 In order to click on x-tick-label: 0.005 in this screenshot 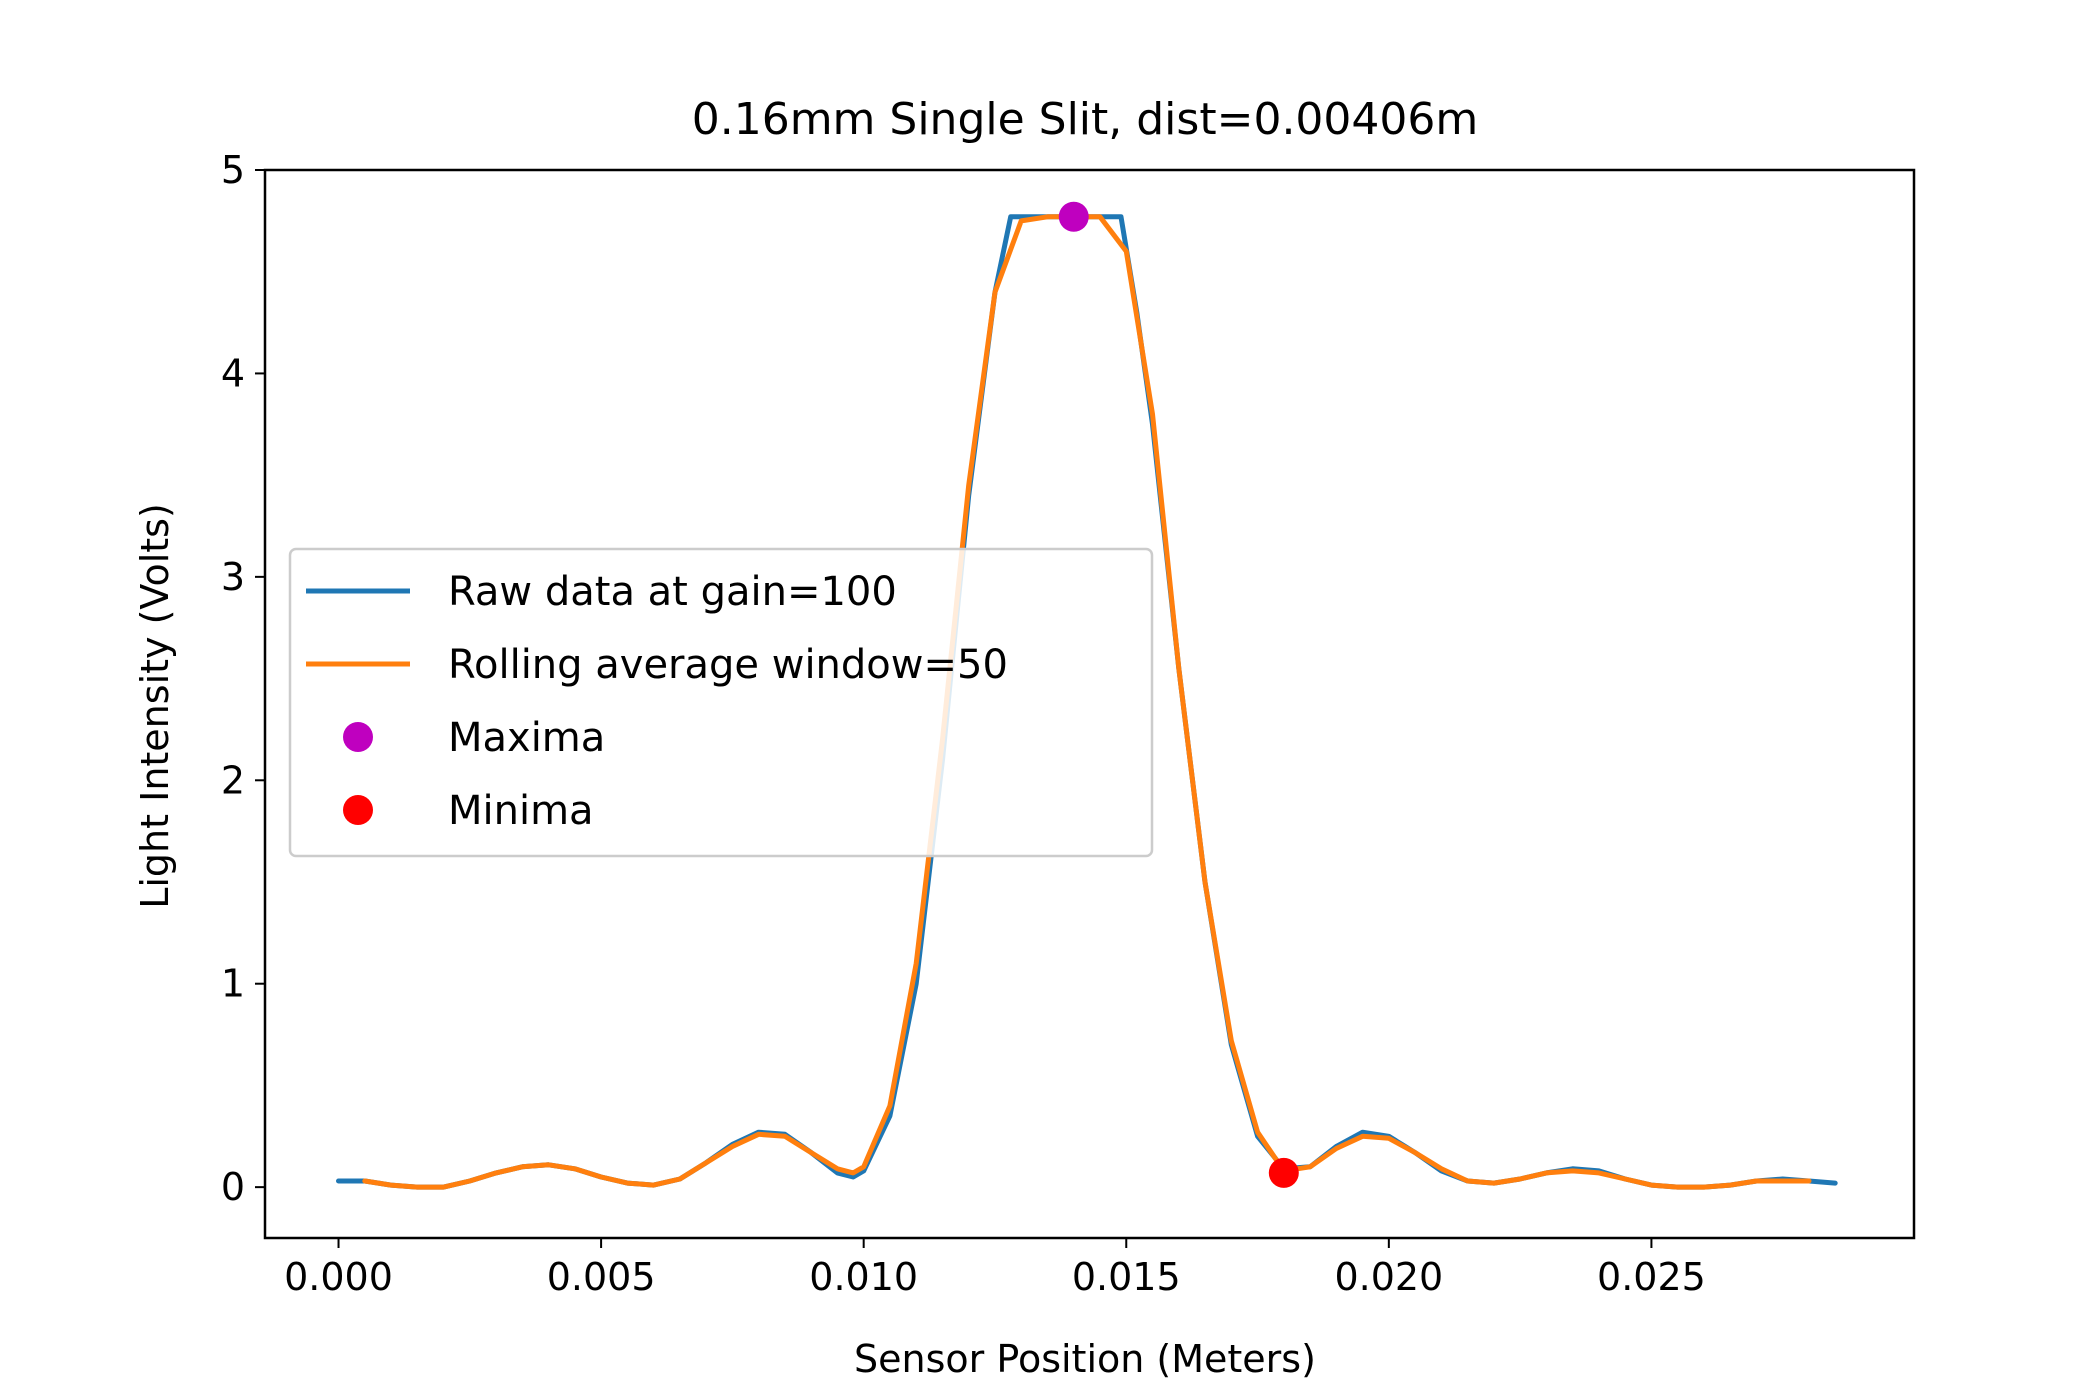, I will do `click(601, 1277)`.